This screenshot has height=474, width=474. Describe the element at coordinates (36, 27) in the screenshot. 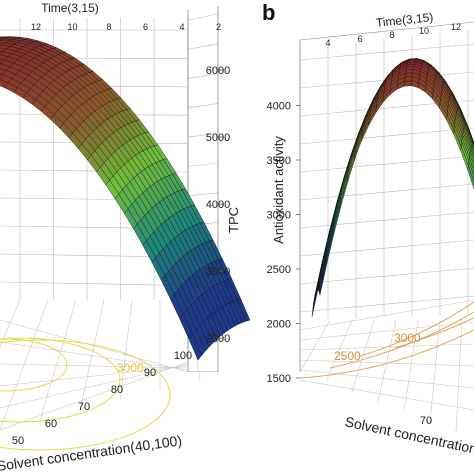

I see `panel-a-top-tick-label: 12` at that location.